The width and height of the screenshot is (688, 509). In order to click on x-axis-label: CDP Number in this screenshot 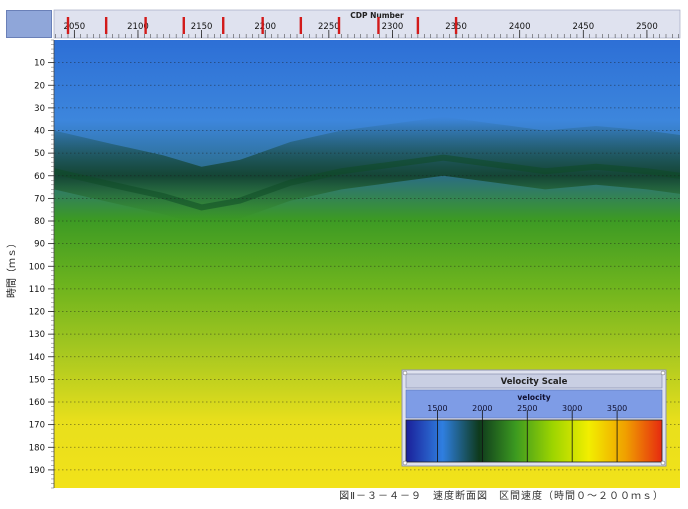, I will do `click(377, 15)`.